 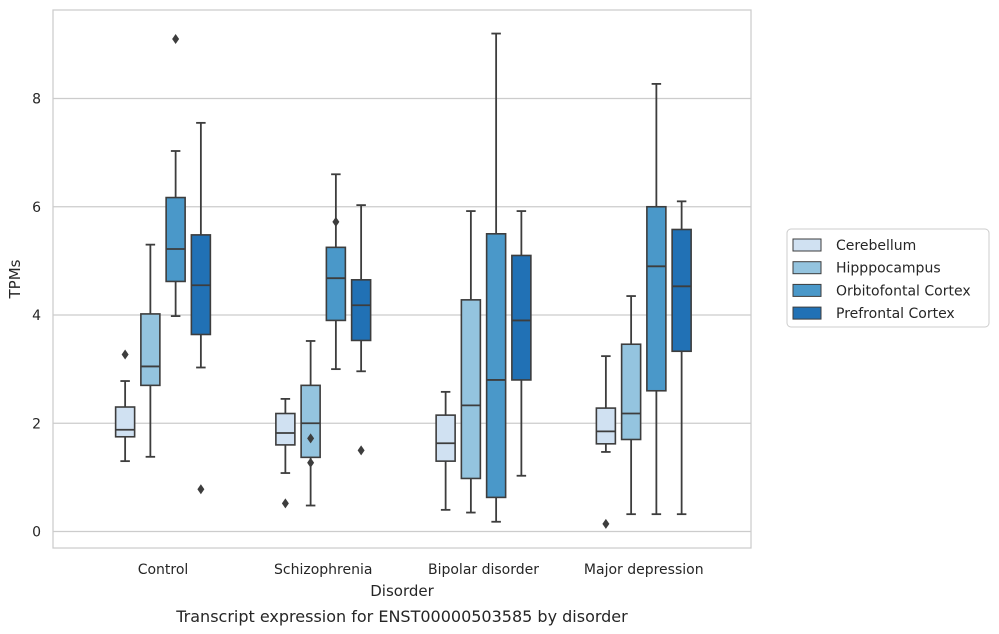 What do you see at coordinates (163, 570) in the screenshot?
I see `x-tick-label: Control` at bounding box center [163, 570].